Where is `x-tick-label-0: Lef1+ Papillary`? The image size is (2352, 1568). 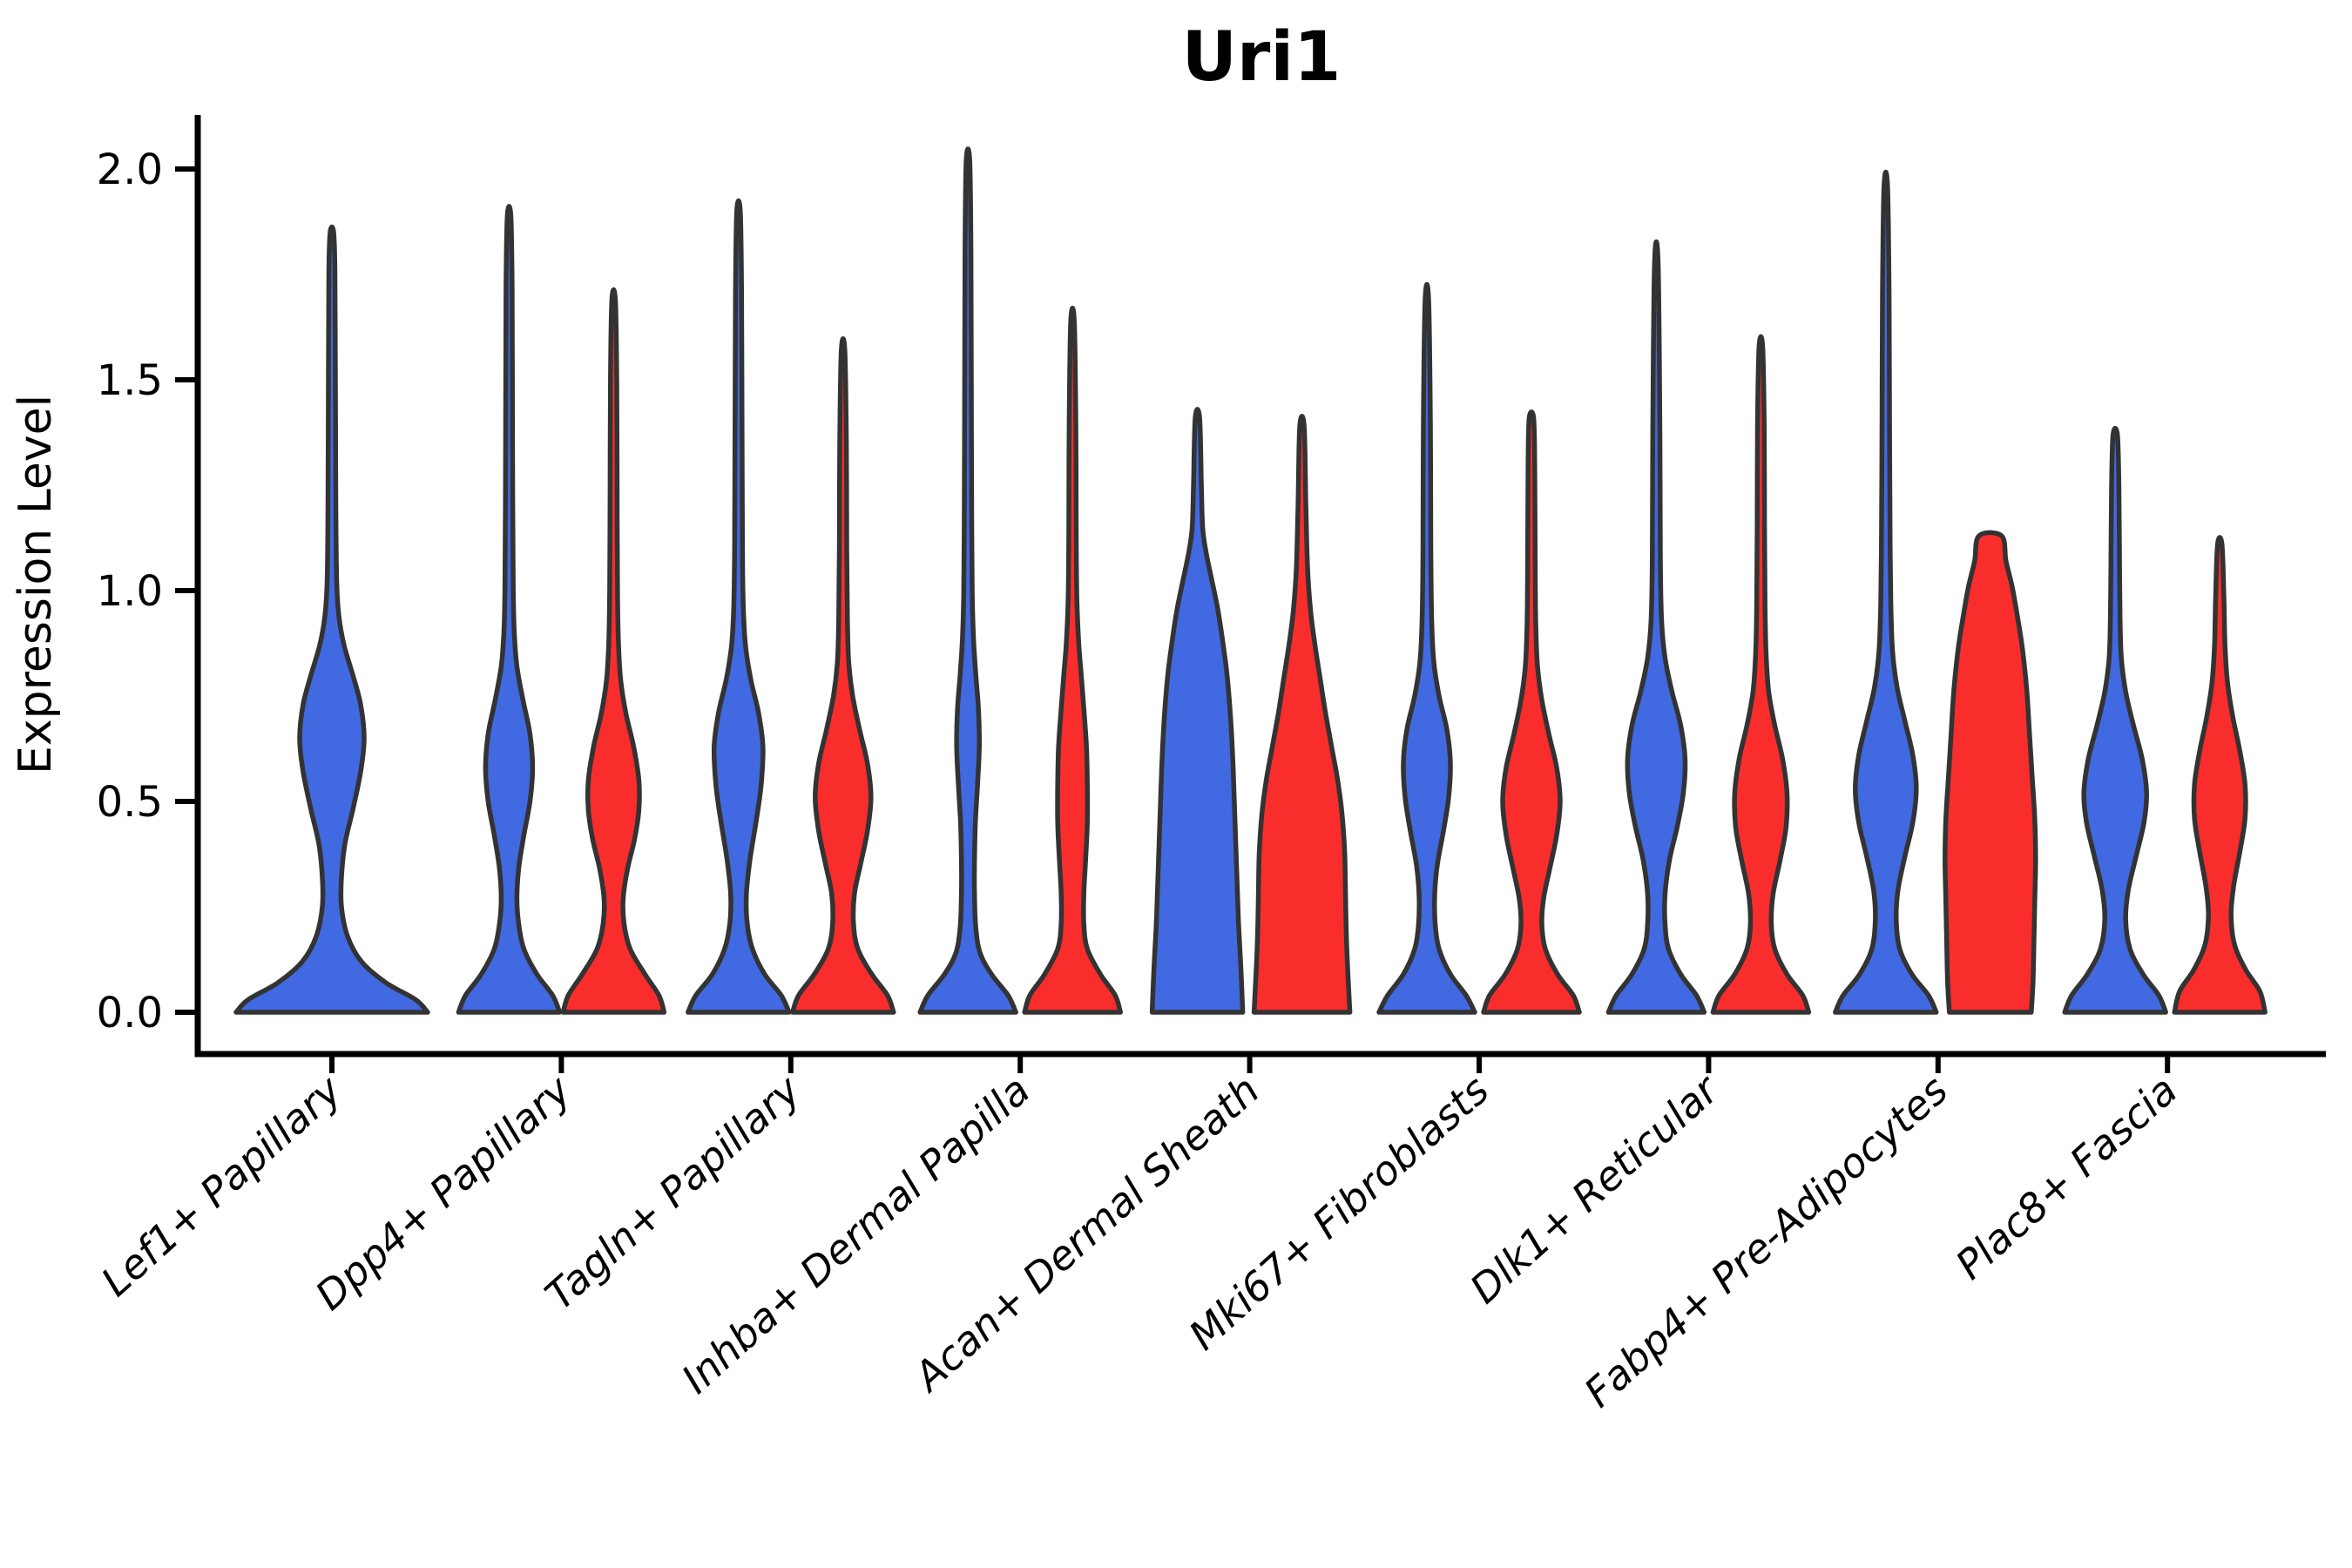
x-tick-label-0: Lef1+ Papillary is located at coordinates (221, 1186).